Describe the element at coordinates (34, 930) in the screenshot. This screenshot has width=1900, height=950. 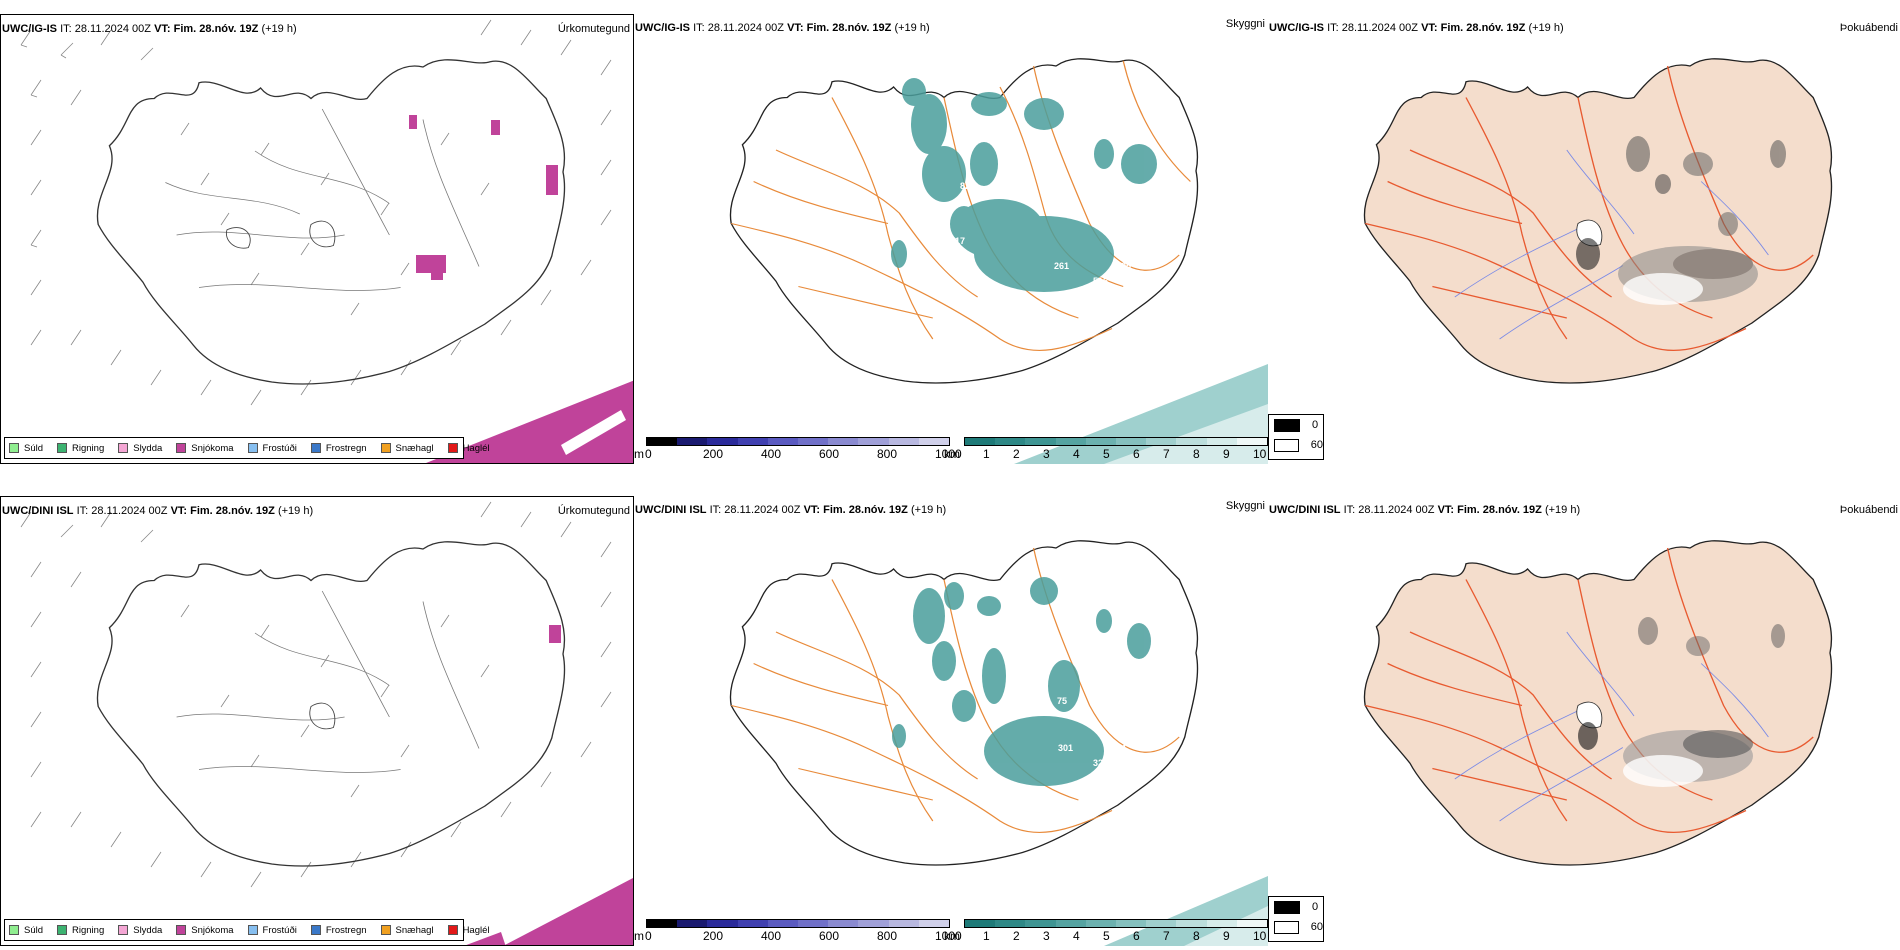
I see `precip-legend-label: Súld` at that location.